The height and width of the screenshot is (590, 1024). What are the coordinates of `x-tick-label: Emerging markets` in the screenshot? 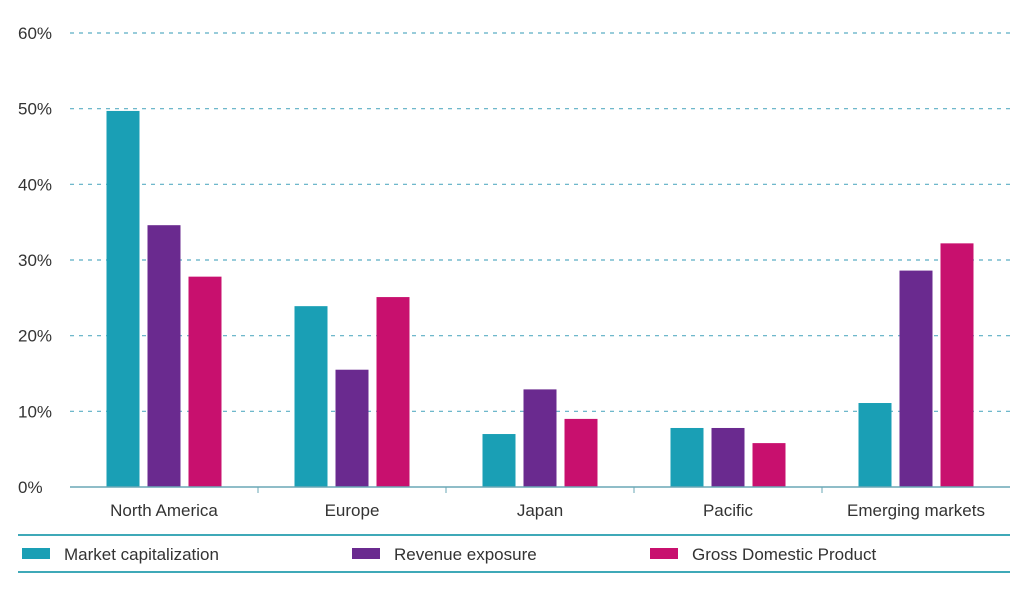 It's located at (916, 510).